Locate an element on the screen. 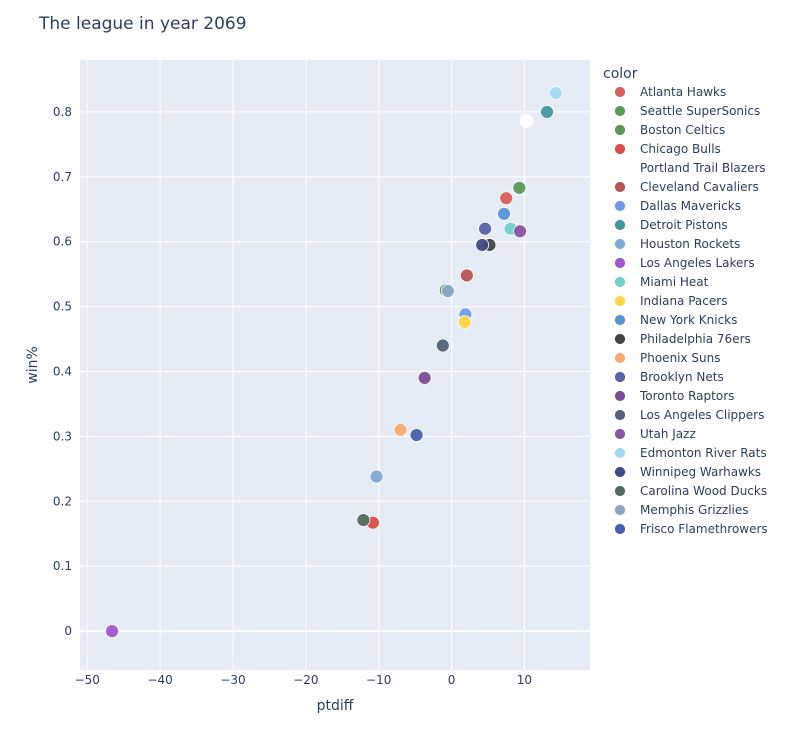 Image resolution: width=790 pixels, height=750 pixels. legend-label: Miami Heat is located at coordinates (674, 282).